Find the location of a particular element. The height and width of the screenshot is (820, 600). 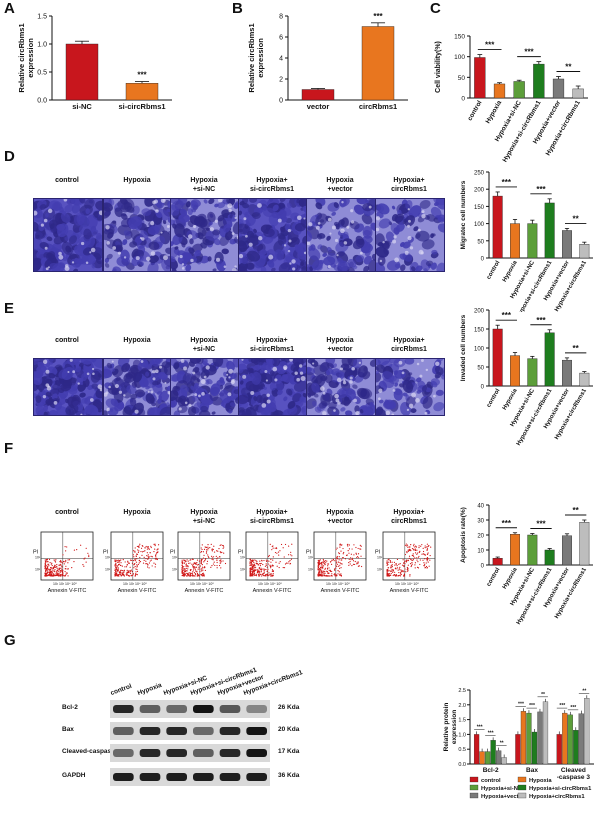

significance-label: *** is located at coordinates (541, 524).